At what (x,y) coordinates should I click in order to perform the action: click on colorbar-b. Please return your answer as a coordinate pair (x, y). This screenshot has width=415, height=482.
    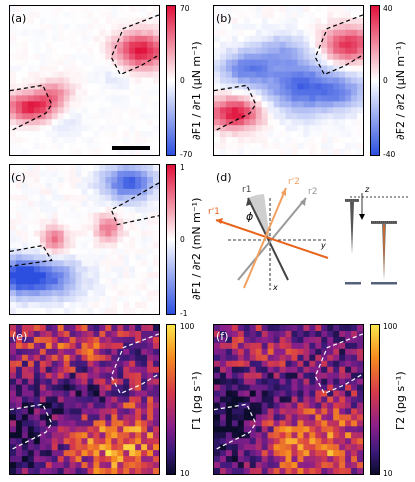
    Looking at the image, I should click on (375, 80).